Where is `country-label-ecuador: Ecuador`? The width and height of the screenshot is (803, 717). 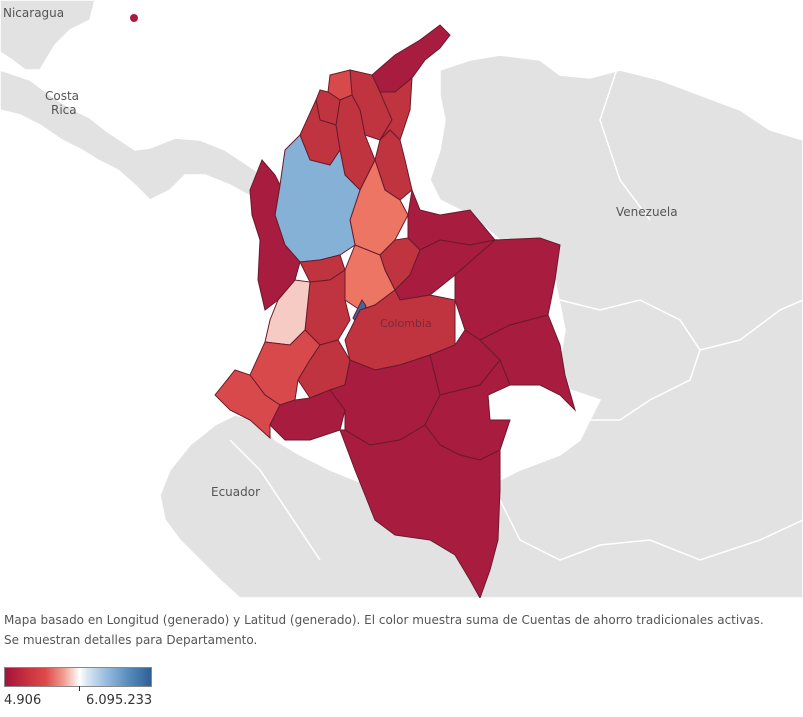 country-label-ecuador: Ecuador is located at coordinates (235, 492).